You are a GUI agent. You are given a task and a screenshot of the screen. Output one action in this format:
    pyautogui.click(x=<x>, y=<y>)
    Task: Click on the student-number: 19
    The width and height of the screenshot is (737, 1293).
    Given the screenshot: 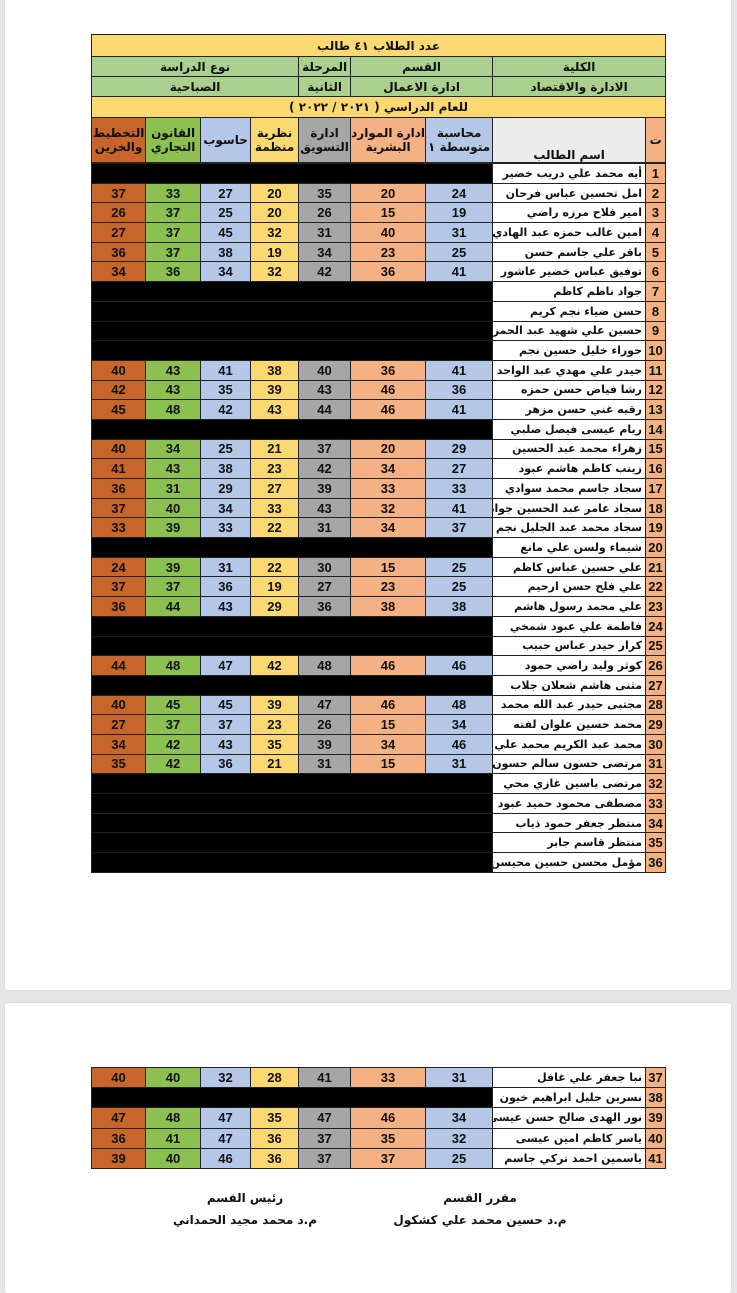 What is the action you would take?
    pyautogui.click(x=656, y=528)
    